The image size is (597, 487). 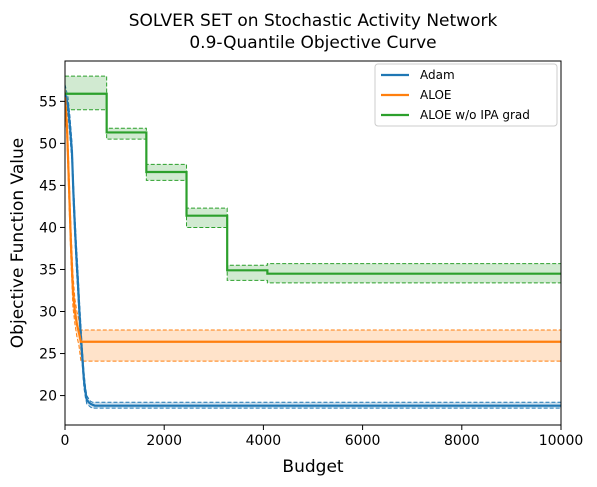 I want to click on x-tick-label: 8000, so click(x=462, y=441).